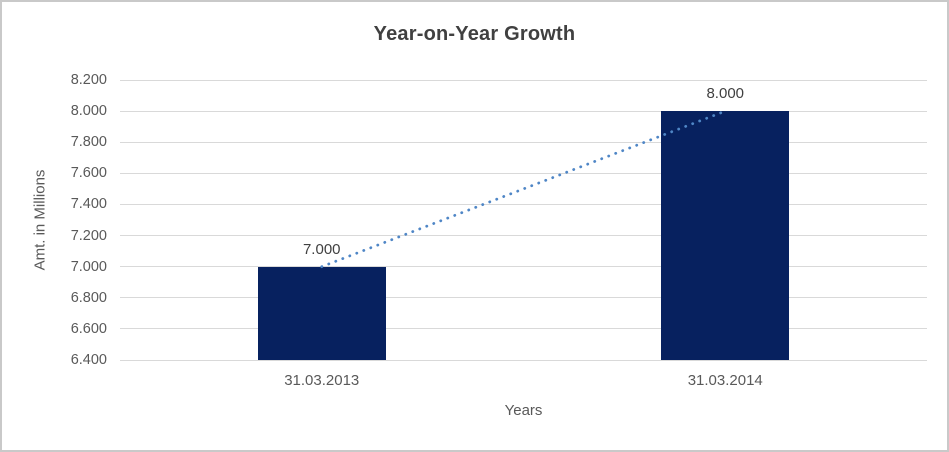  What do you see at coordinates (321, 249) in the screenshot?
I see `bar-data-label: 7.000` at bounding box center [321, 249].